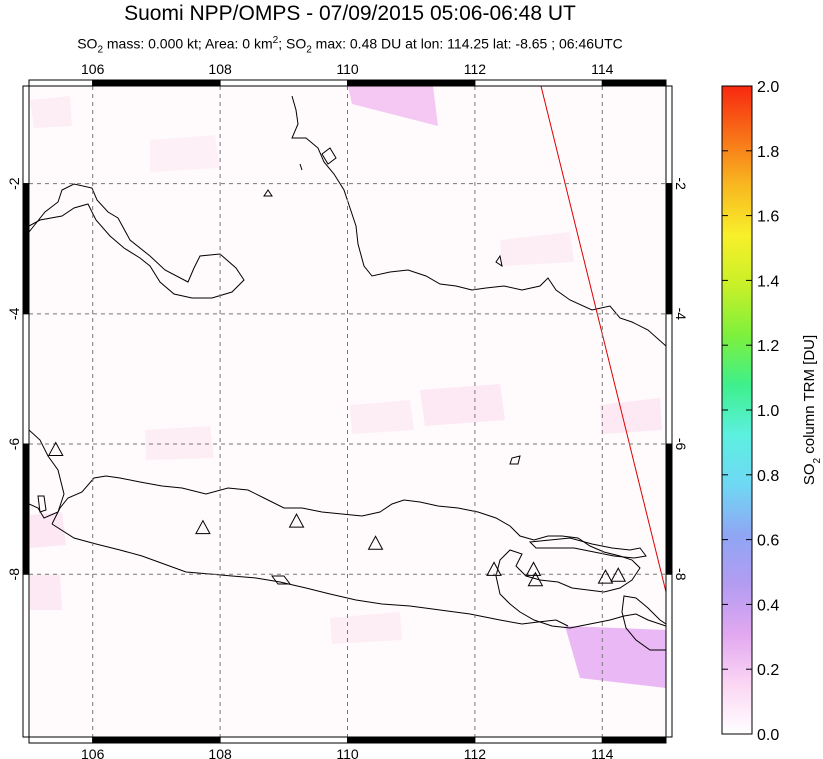 The height and width of the screenshot is (759, 823). Describe the element at coordinates (681, 574) in the screenshot. I see `lat-tick-right: -8` at that location.